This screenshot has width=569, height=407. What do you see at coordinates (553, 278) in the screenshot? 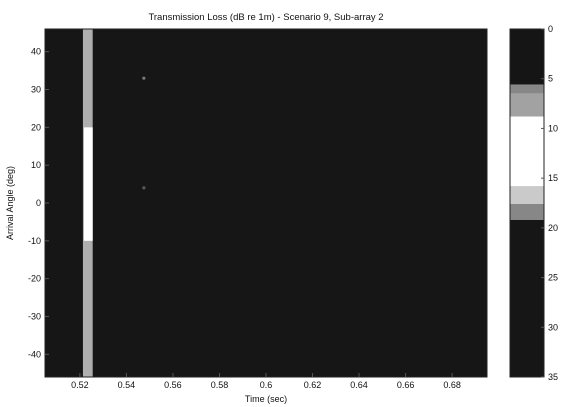
I see `colorbar-tick-label: 25` at bounding box center [553, 278].